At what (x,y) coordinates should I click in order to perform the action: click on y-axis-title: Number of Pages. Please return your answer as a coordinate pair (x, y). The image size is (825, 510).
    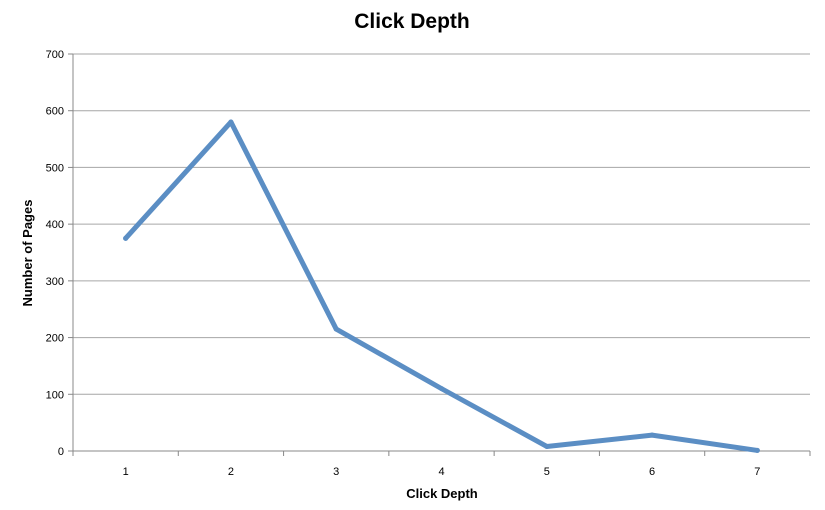
    Looking at the image, I should click on (27, 253).